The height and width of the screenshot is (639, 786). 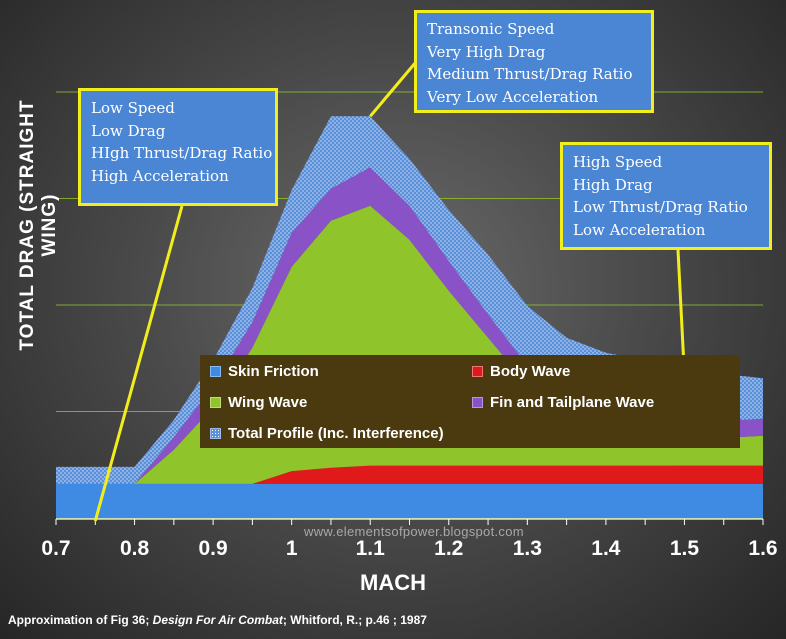 What do you see at coordinates (370, 548) in the screenshot?
I see `x-tick-label: 1.1` at bounding box center [370, 548].